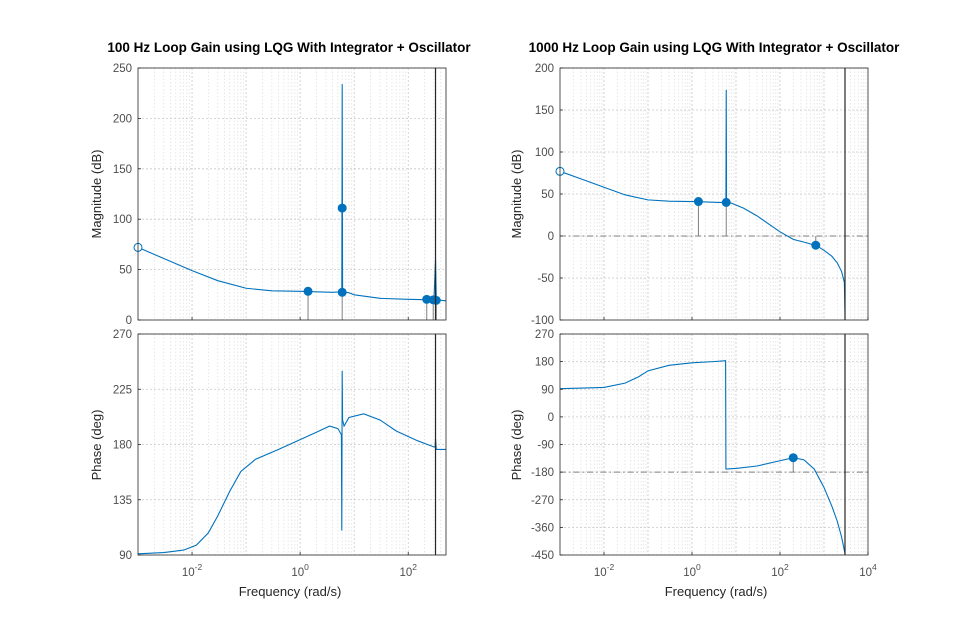 The height and width of the screenshot is (626, 963). I want to click on left-phase-ytick-label: 135, so click(122, 501).